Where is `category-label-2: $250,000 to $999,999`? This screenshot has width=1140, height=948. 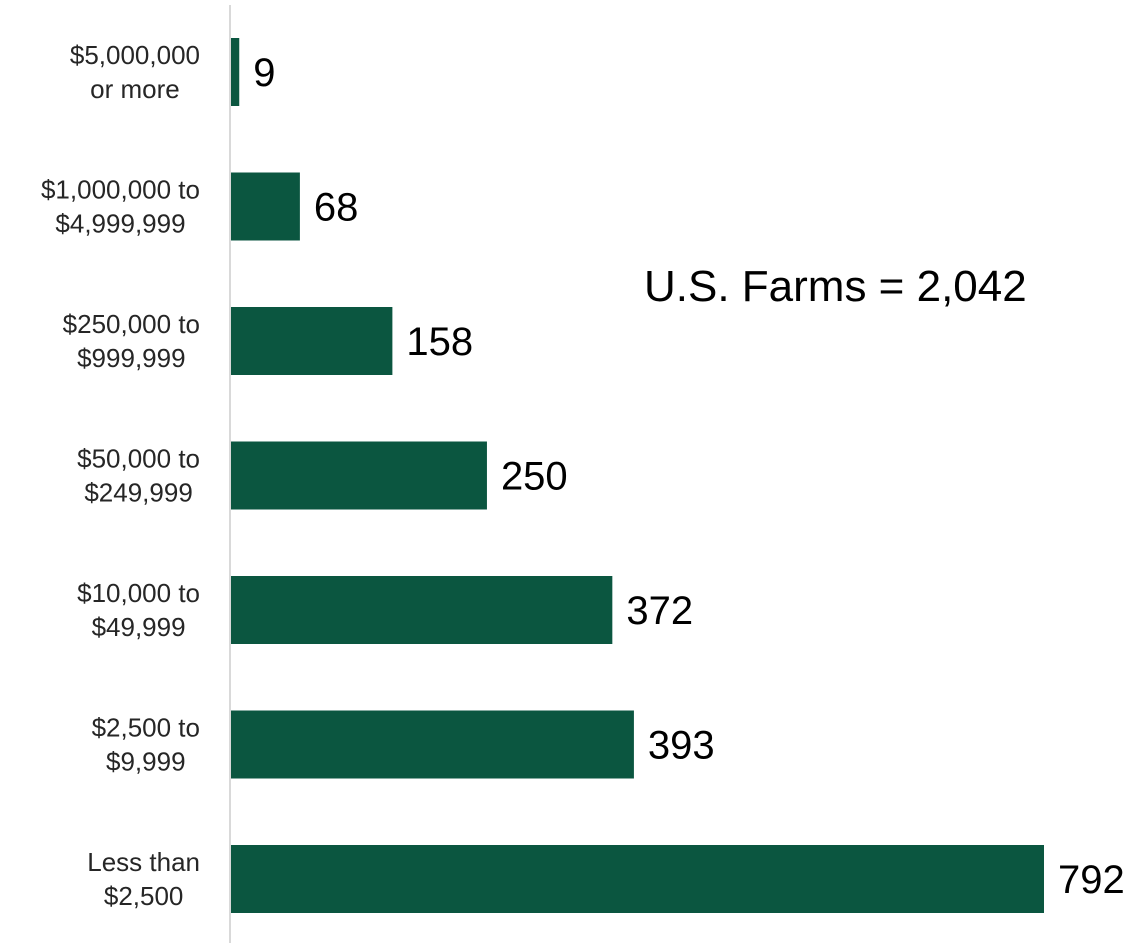 category-label-2: $250,000 to $999,999 is located at coordinates (131, 341).